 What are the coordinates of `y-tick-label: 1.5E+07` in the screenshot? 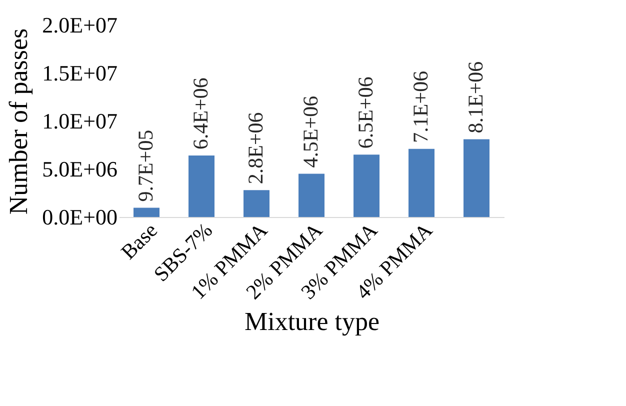 It's located at (80, 73).